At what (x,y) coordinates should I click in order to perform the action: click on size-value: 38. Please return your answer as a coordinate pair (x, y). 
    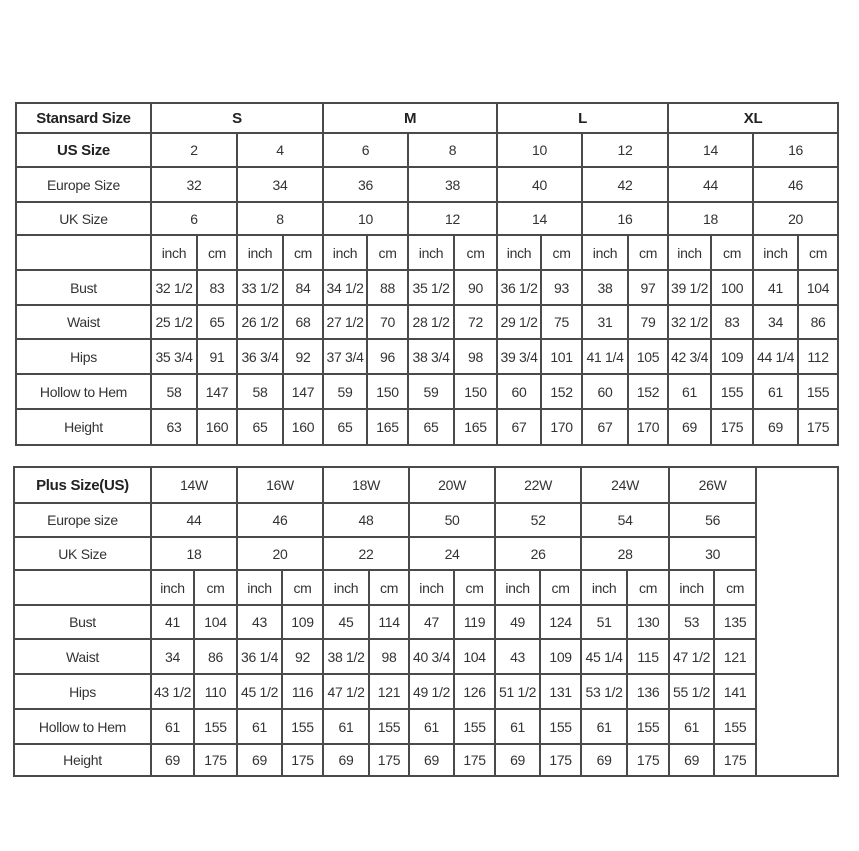
    Looking at the image, I should click on (453, 184).